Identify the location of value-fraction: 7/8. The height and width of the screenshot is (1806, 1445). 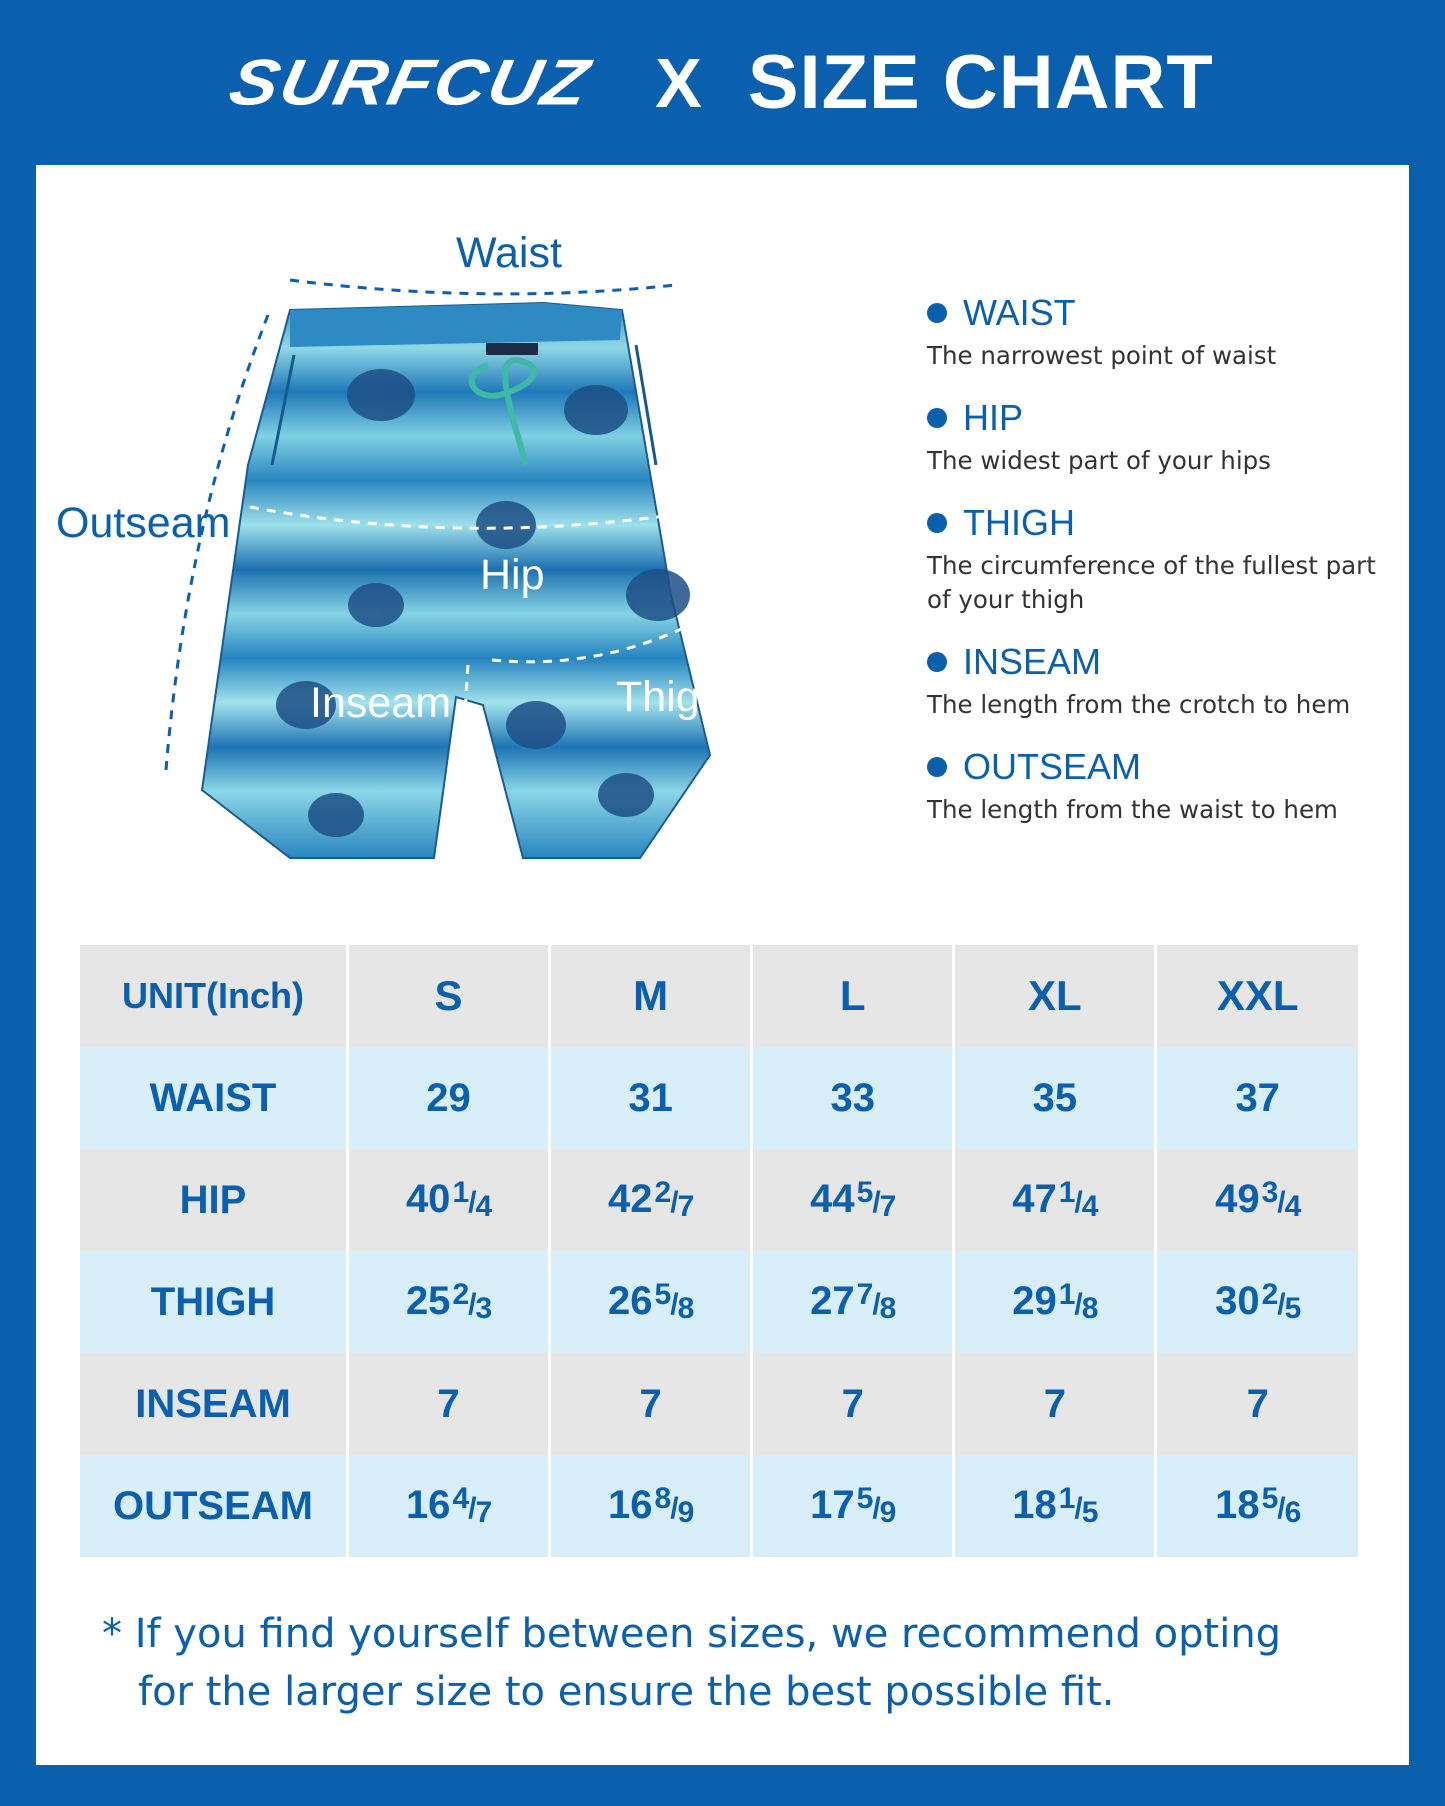
(877, 1301).